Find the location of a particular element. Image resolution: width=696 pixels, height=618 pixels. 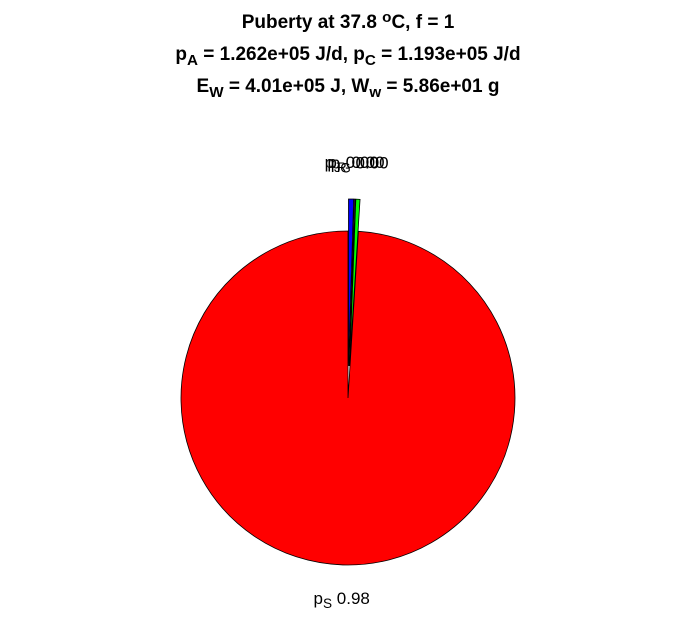

title-text: = 4.01e+05 J, W is located at coordinates (297, 86).